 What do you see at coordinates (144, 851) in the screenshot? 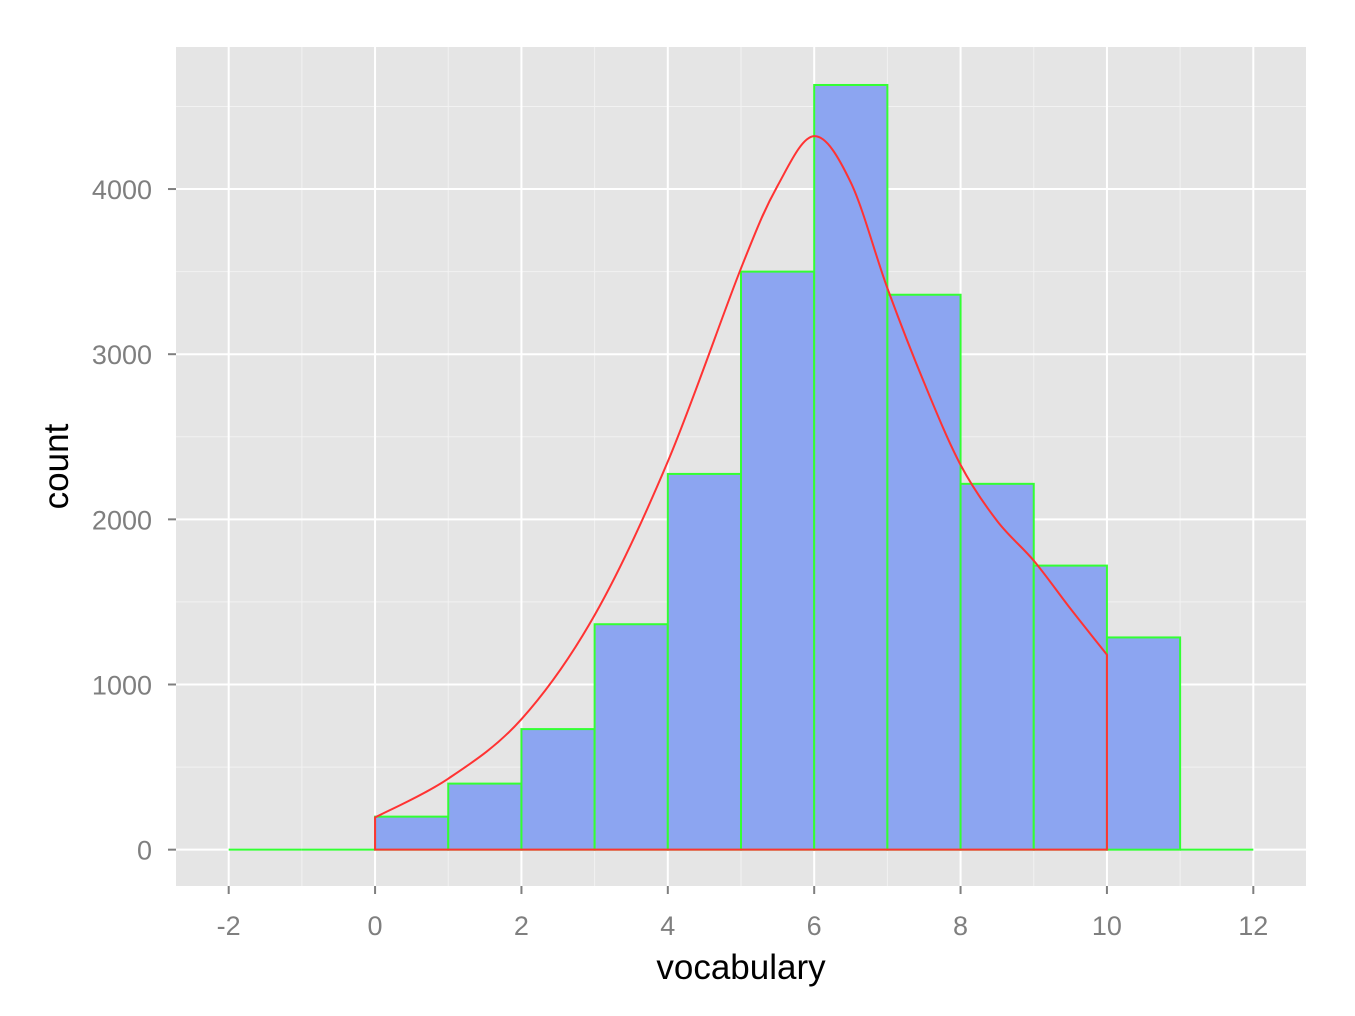
I see `y-tick-label: 0` at bounding box center [144, 851].